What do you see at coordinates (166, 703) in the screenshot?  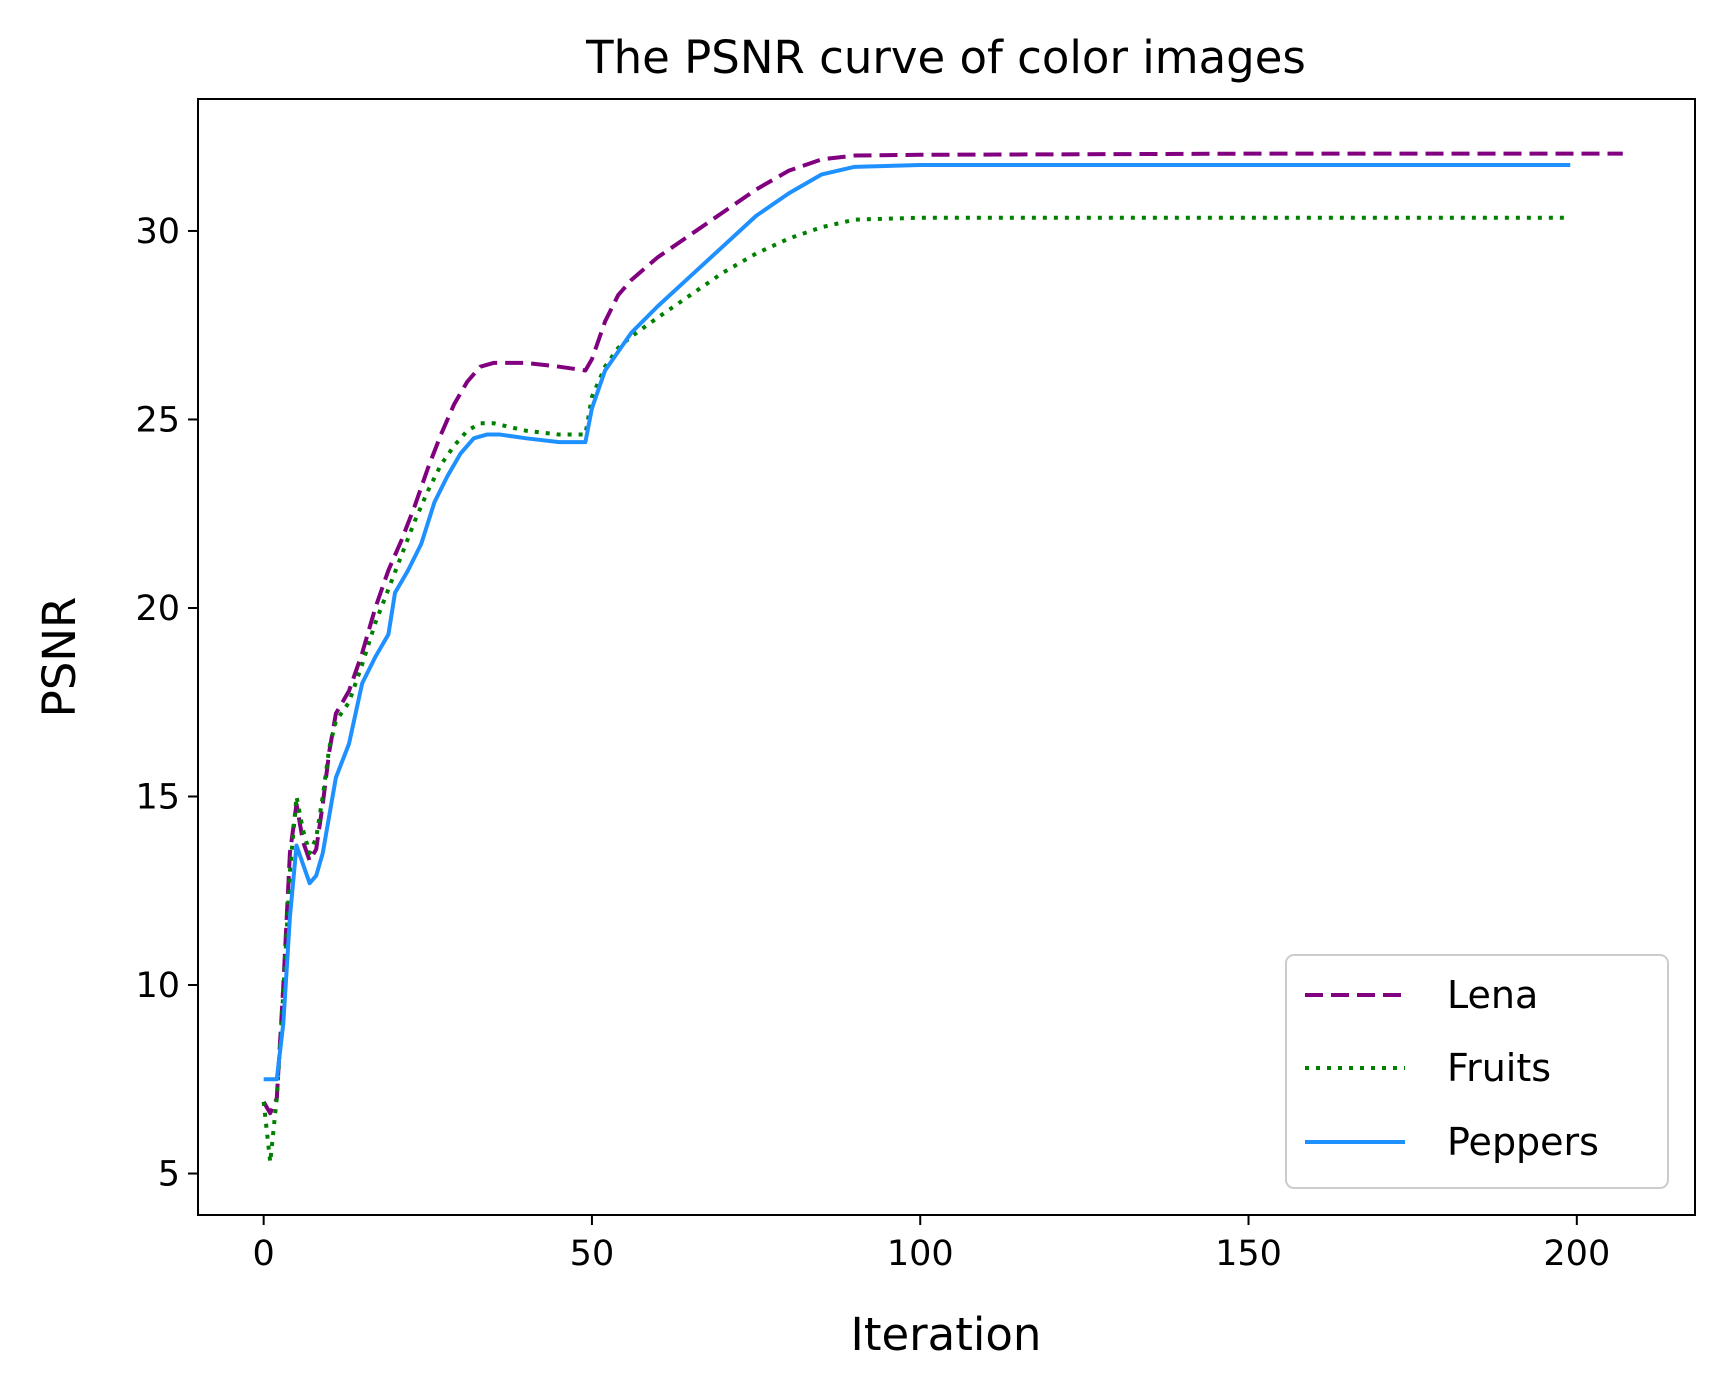 I see `y-axis-ticks: 5 10 15 20 25 30` at bounding box center [166, 703].